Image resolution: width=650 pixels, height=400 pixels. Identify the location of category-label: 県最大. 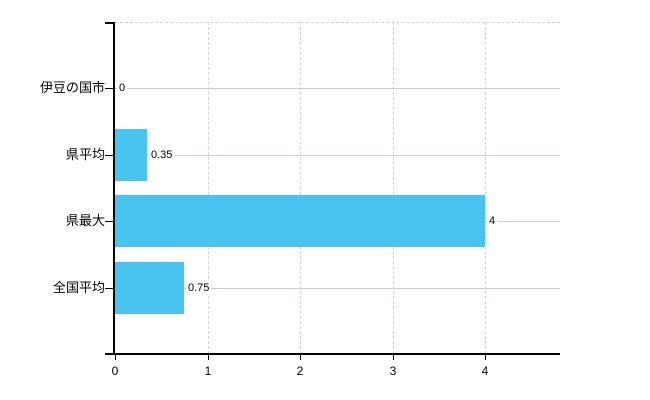
(85, 220).